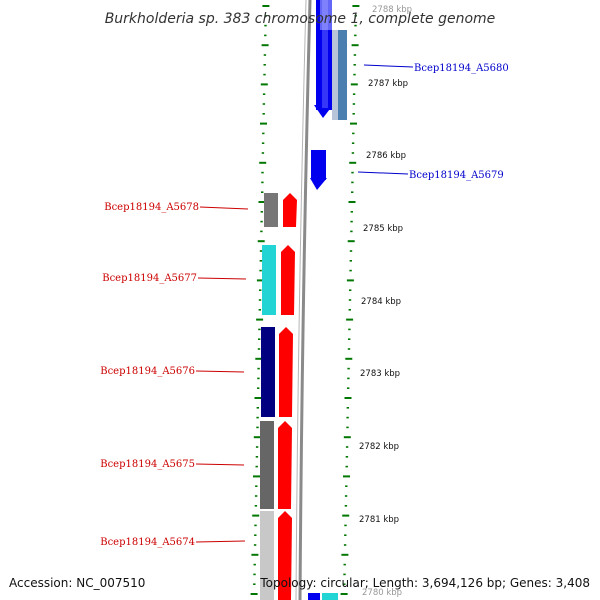 This screenshot has width=600, height=600. I want to click on tick-label-2784: 2784 kbp, so click(381, 302).